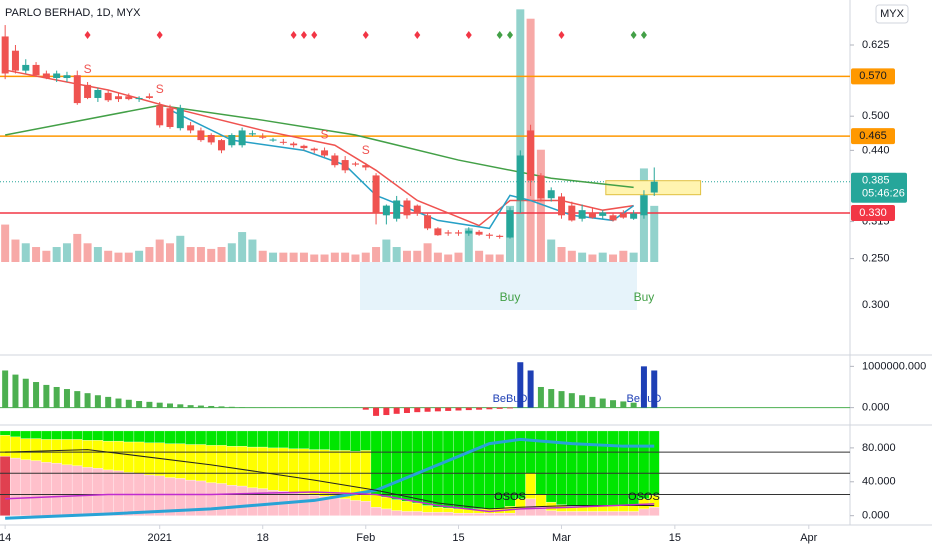 This screenshot has width=932, height=550. What do you see at coordinates (876, 305) in the screenshot?
I see `overlay-tick-label: 0.300` at bounding box center [876, 305].